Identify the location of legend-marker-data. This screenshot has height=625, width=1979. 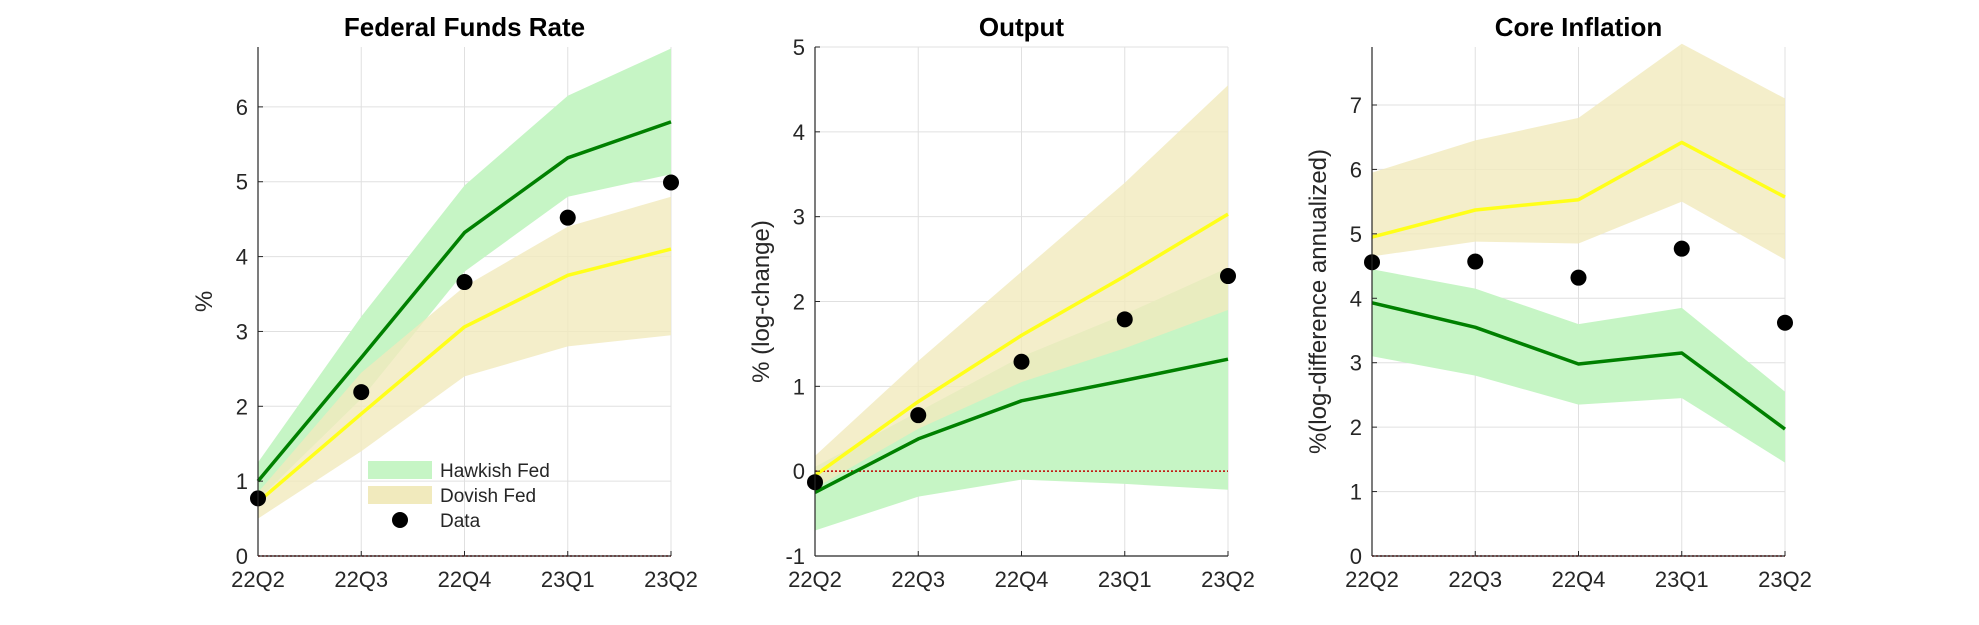
(400, 520).